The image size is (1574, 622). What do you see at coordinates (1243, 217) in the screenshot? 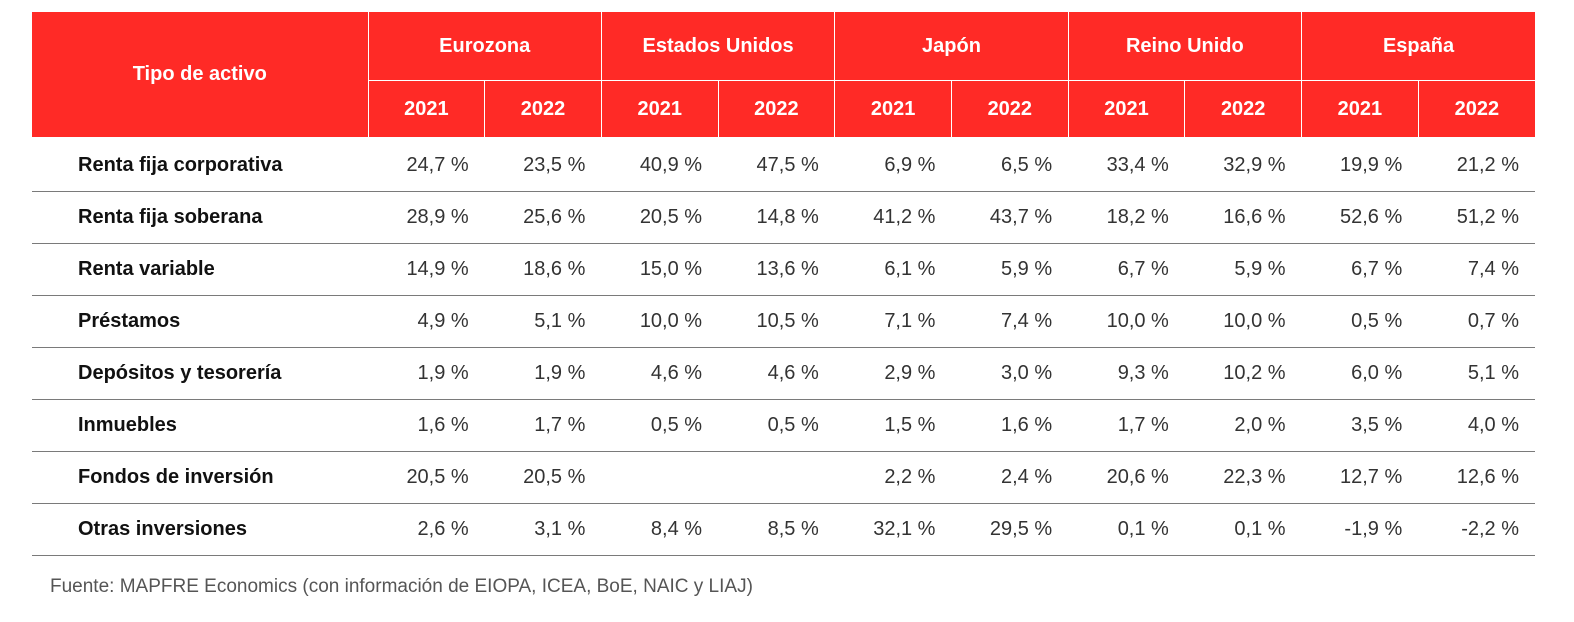
I see `value-cell: 16,6 %` at bounding box center [1243, 217].